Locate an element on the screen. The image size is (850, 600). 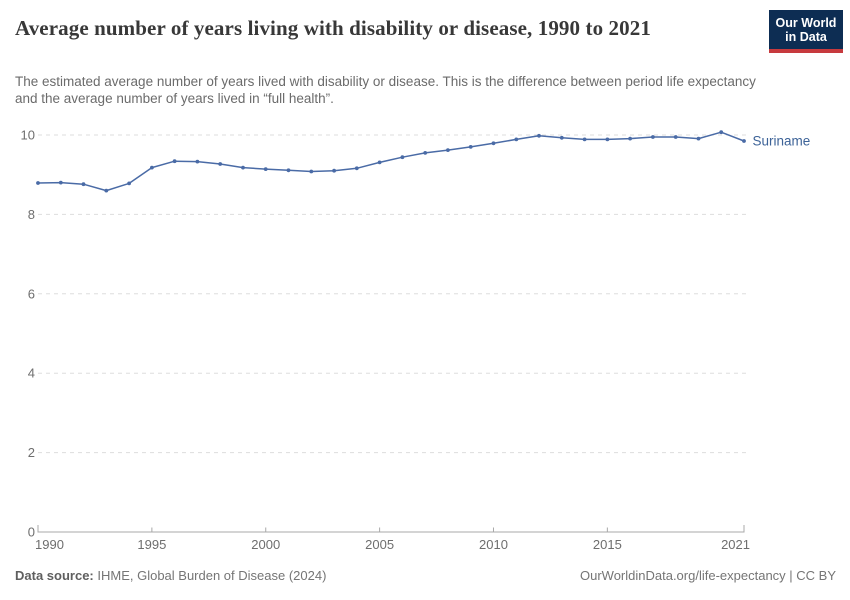
y-axis-tick-label: 6 is located at coordinates (31, 293).